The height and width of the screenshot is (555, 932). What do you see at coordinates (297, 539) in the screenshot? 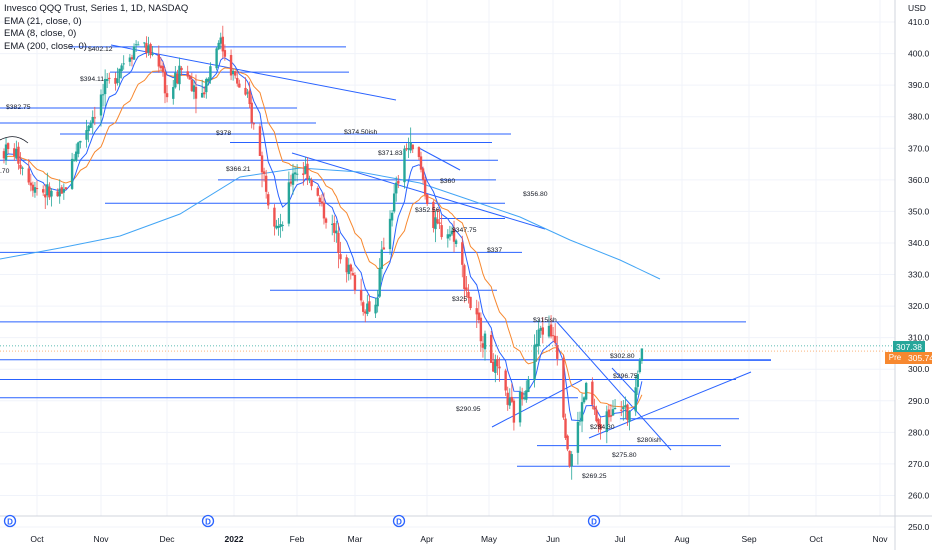
I see `x-tick-label: Feb` at bounding box center [297, 539].